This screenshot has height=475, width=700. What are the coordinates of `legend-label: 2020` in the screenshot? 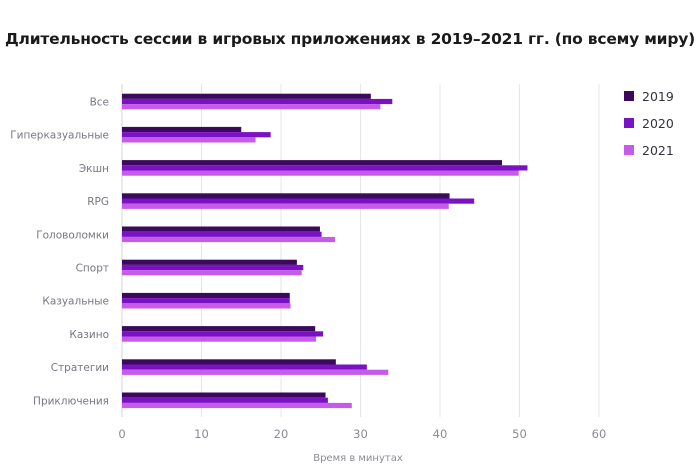 It's located at (658, 123).